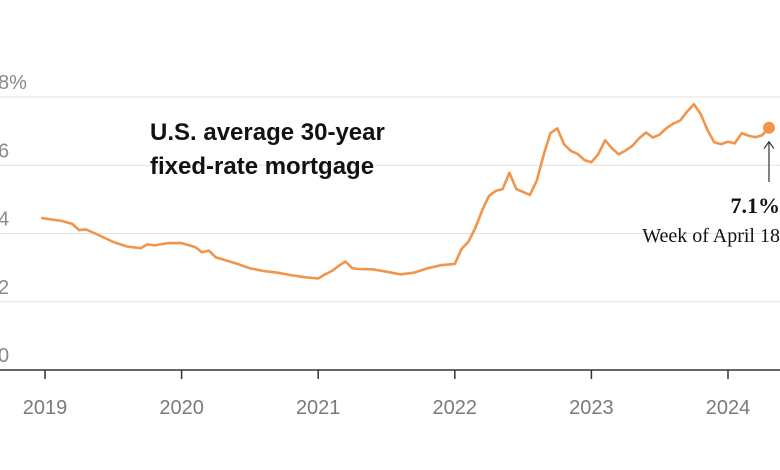 This screenshot has width=780, height=470. Describe the element at coordinates (4, 288) in the screenshot. I see `y-tick-label: 2` at that location.